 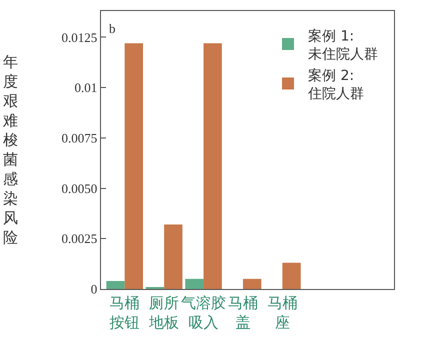 I want to click on x-tick-label: 气溶胶吸入, so click(x=203, y=313).